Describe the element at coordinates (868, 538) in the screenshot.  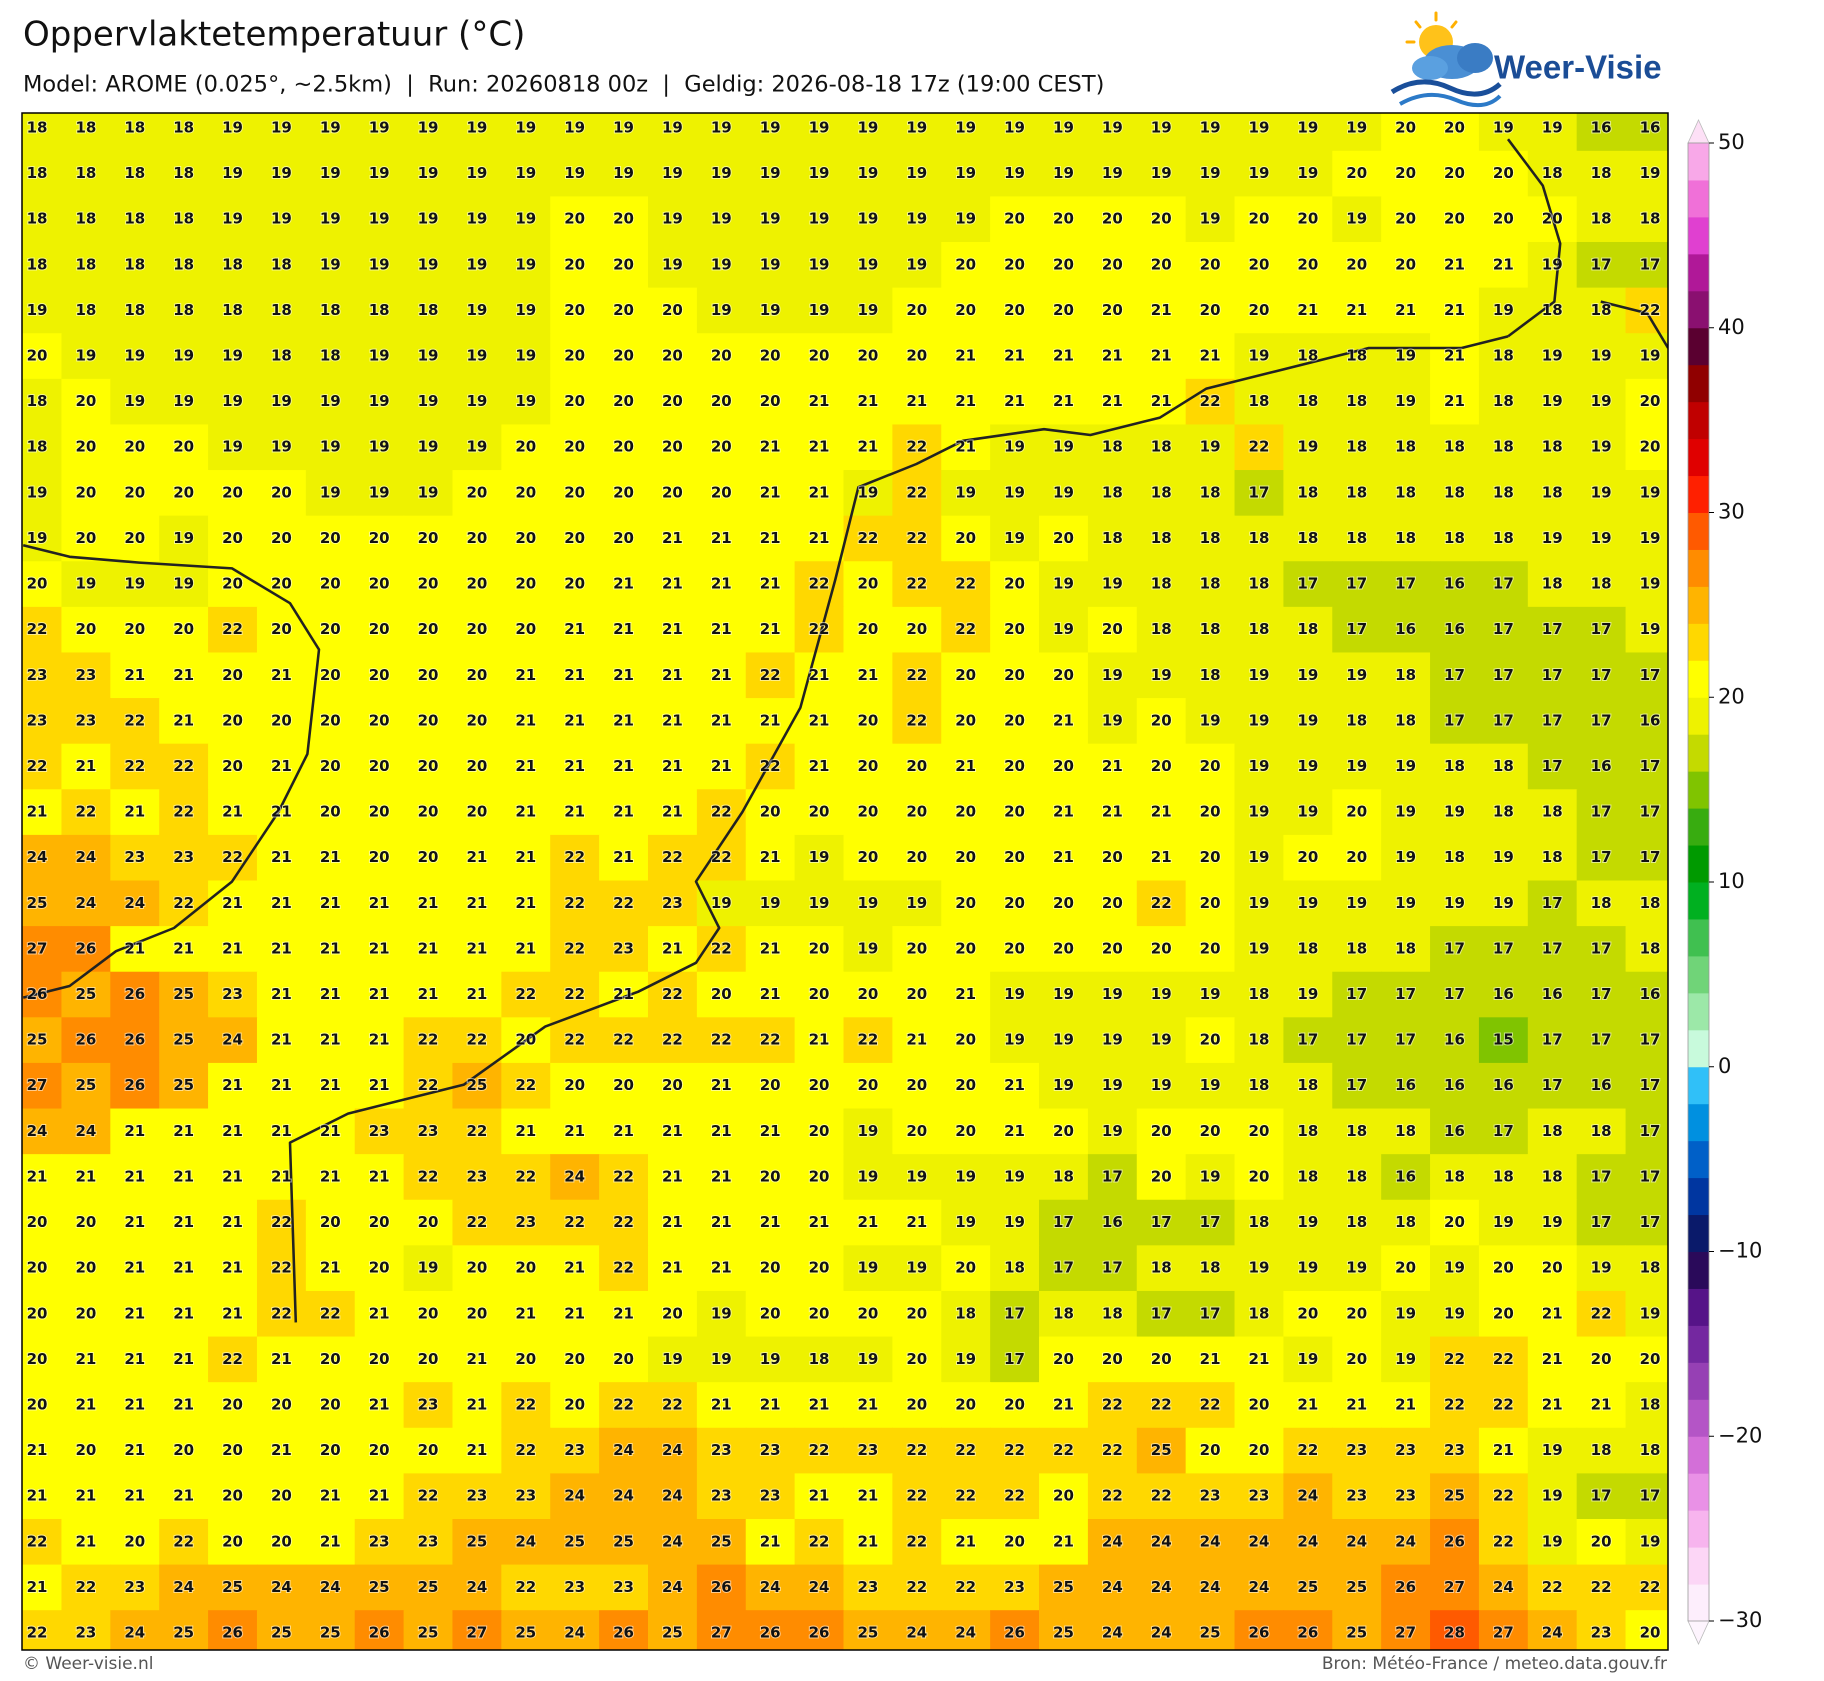
I see `temperature-label: 22` at that location.